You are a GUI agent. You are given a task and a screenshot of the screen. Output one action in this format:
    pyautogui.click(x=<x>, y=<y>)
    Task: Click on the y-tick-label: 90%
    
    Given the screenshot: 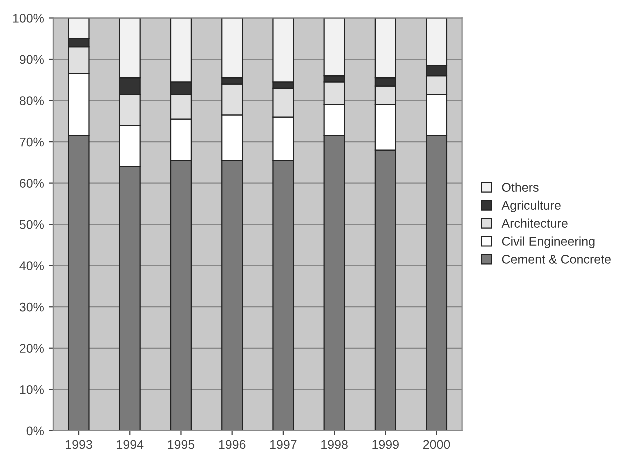 What is the action you would take?
    pyautogui.click(x=32, y=59)
    